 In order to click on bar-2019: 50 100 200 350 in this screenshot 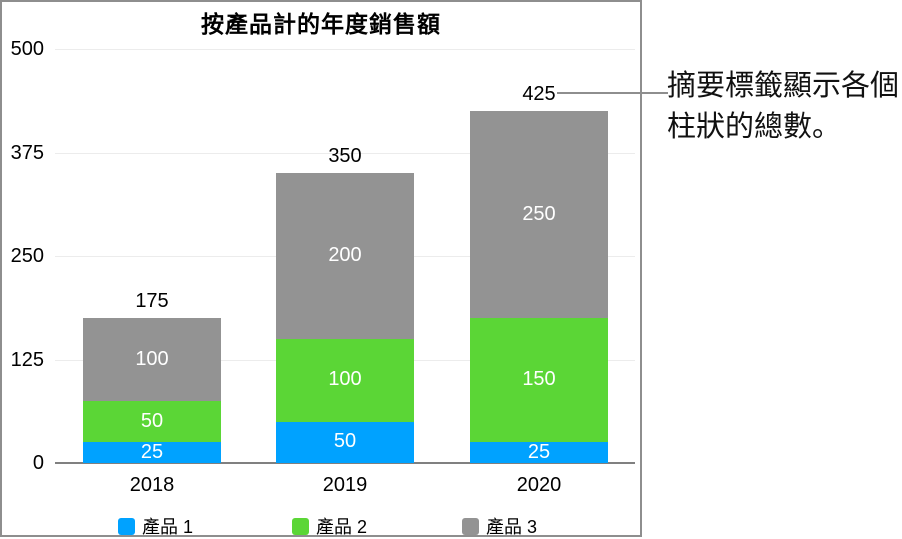, I will do `click(345, 304)`.